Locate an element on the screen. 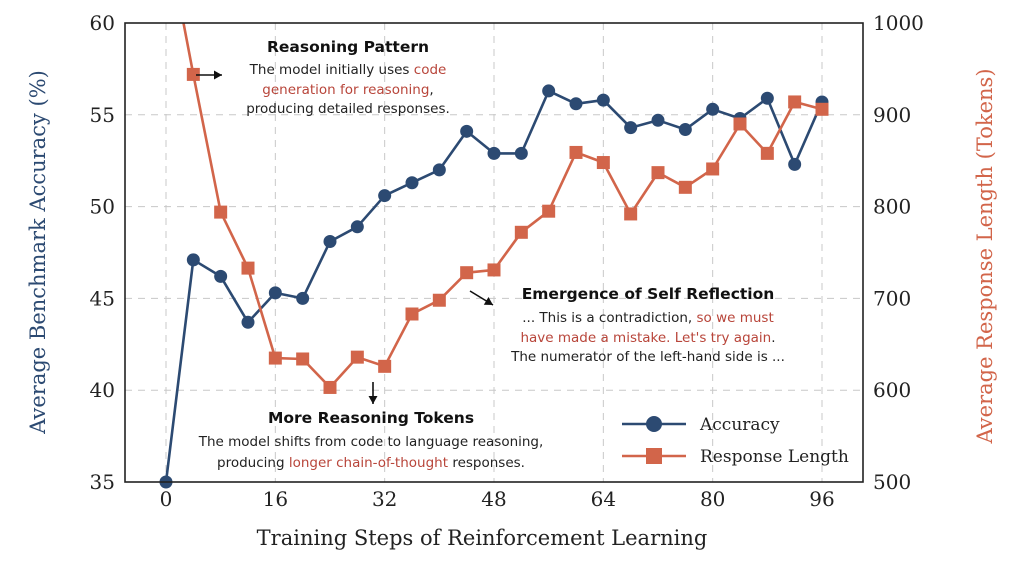  y-right-tick-label: 500 is located at coordinates (892, 482).